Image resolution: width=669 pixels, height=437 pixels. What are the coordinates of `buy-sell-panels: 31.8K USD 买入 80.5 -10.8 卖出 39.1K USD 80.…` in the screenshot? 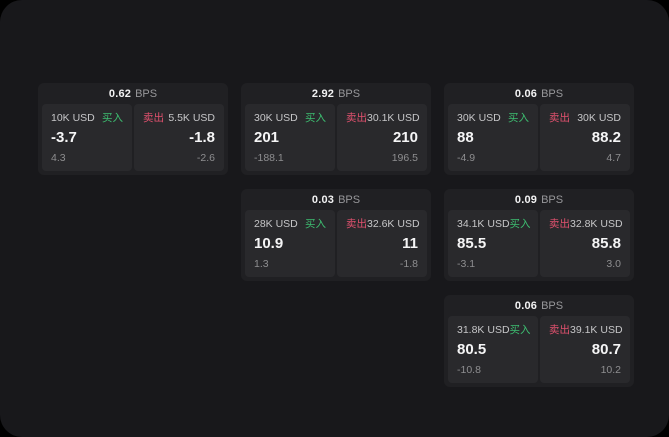 It's located at (539, 349).